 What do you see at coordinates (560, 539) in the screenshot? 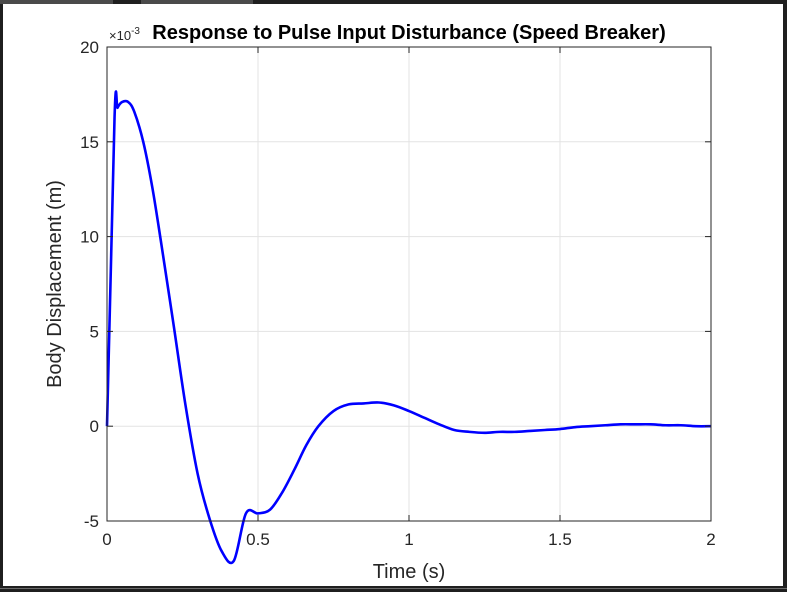
I see `x-tick-label: 1.5` at bounding box center [560, 539].